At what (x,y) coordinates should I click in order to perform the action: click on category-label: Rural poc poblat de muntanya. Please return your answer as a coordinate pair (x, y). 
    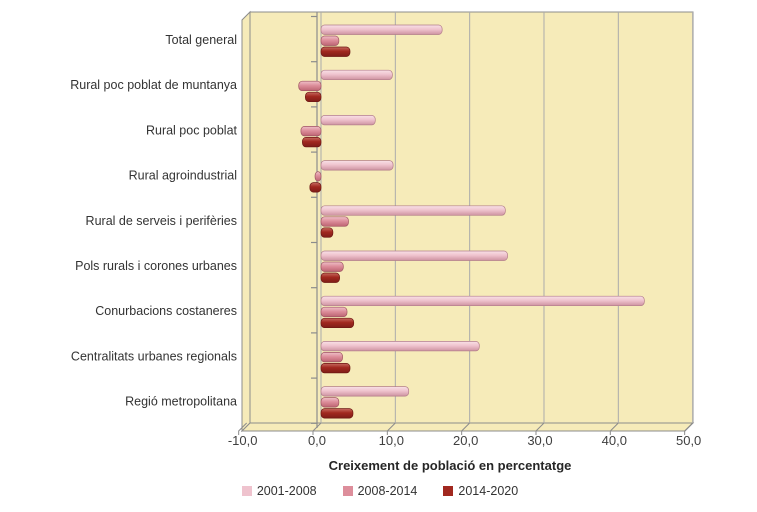
    Looking at the image, I should click on (153, 85).